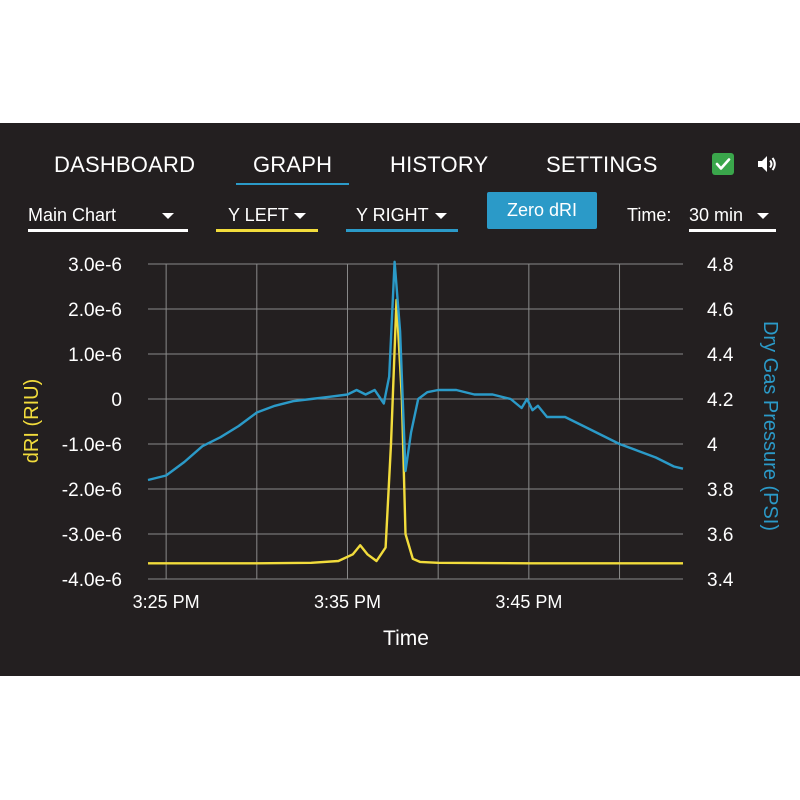  What do you see at coordinates (116, 400) in the screenshot?
I see `y-left-tick-label: 0` at bounding box center [116, 400].